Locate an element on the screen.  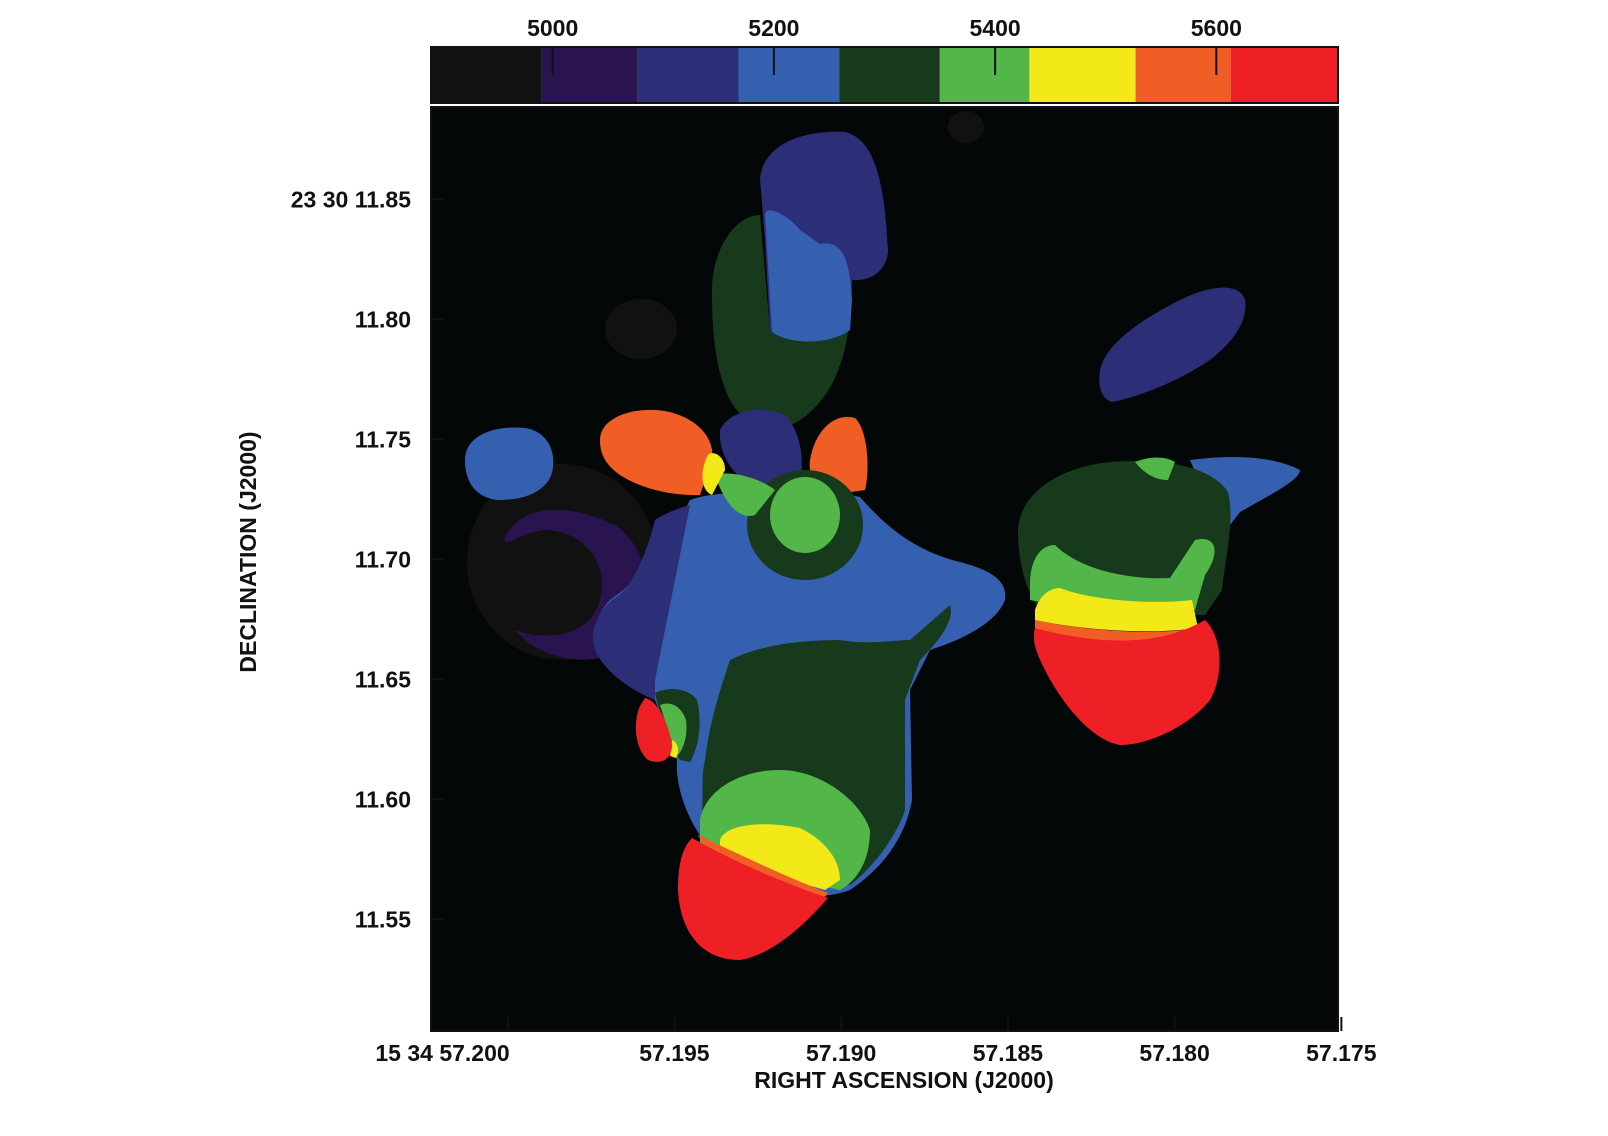
region-central-navy-fringe is located at coordinates (641, 602).